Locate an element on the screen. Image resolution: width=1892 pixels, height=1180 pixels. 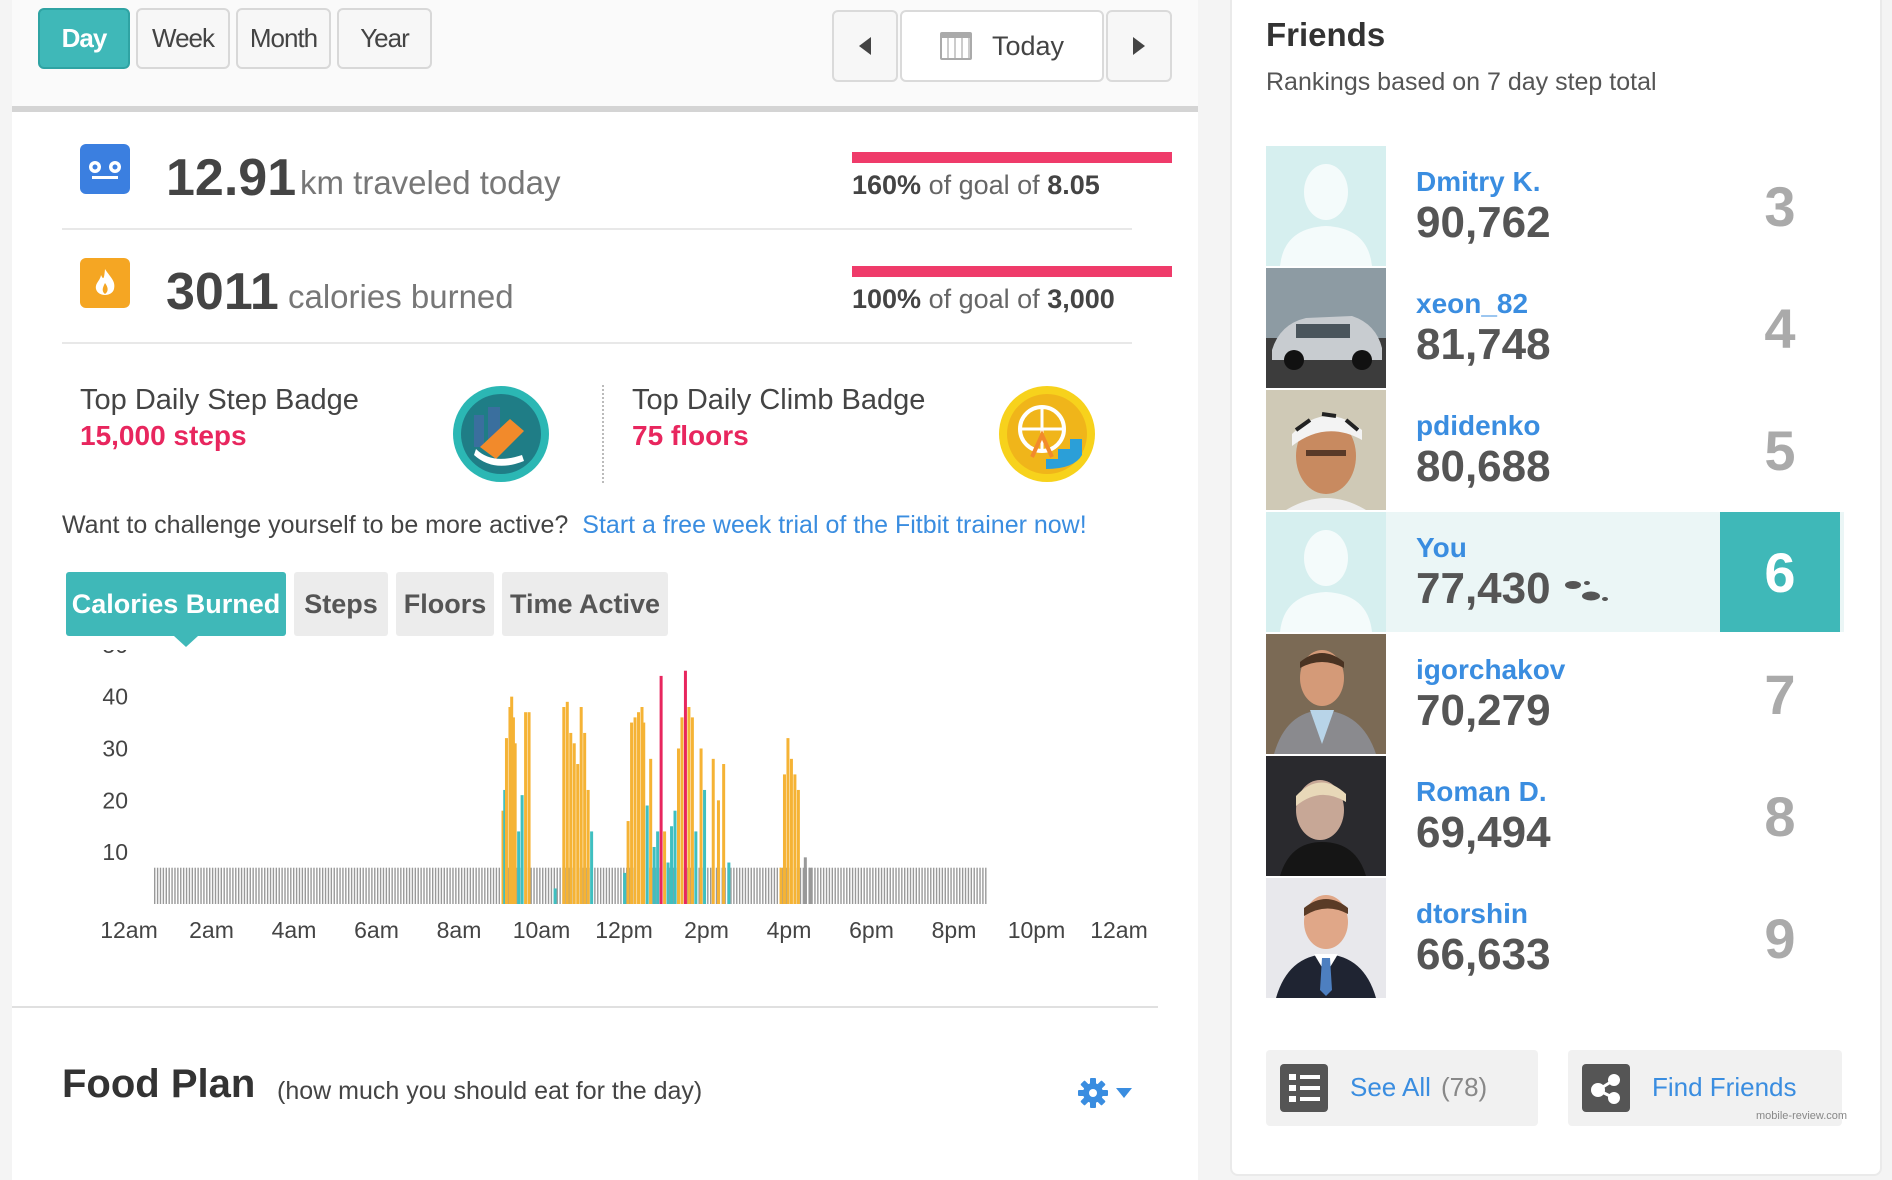
friend-name: xeon_82 is located at coordinates (1472, 303).